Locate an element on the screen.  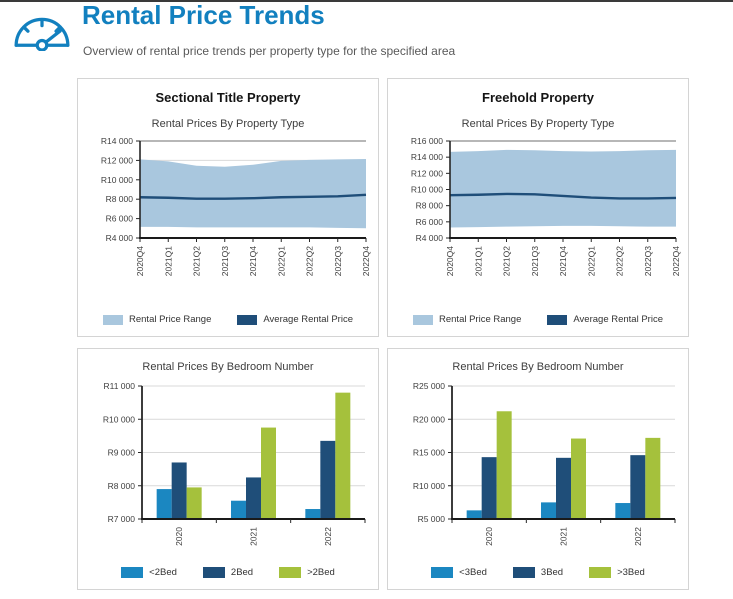
rental-price-range-band is located at coordinates (253, 193).